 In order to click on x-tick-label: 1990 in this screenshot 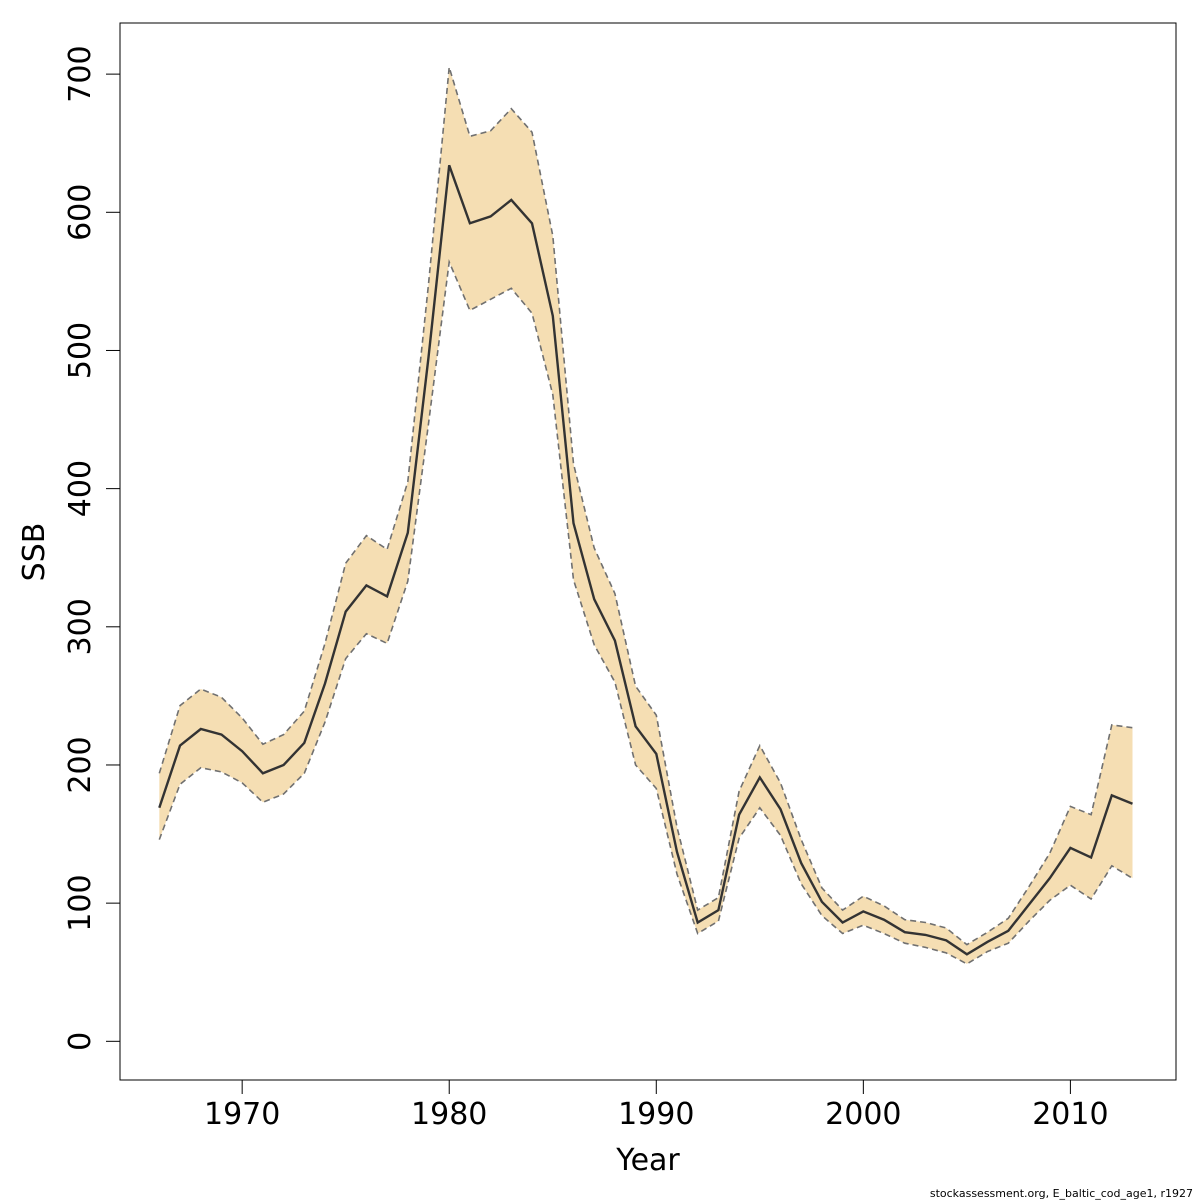, I will do `click(656, 1114)`.